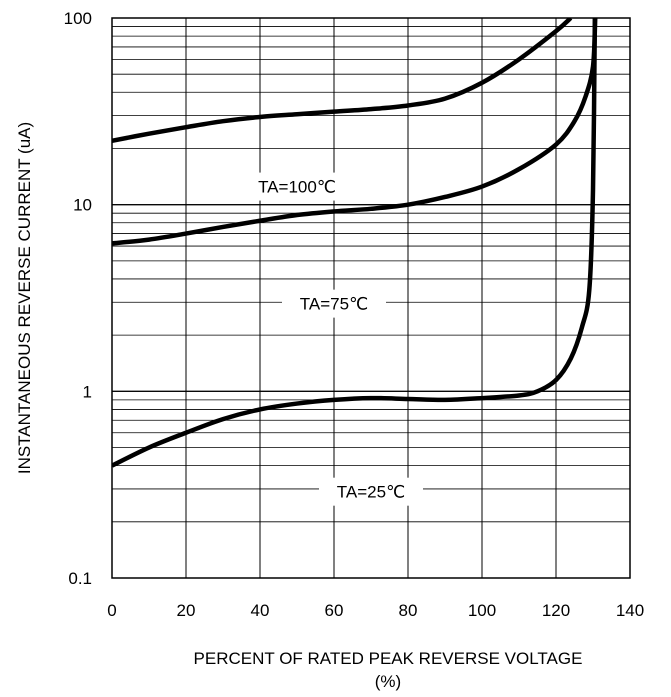  I want to click on x-tick-label: 0, so click(111, 610).